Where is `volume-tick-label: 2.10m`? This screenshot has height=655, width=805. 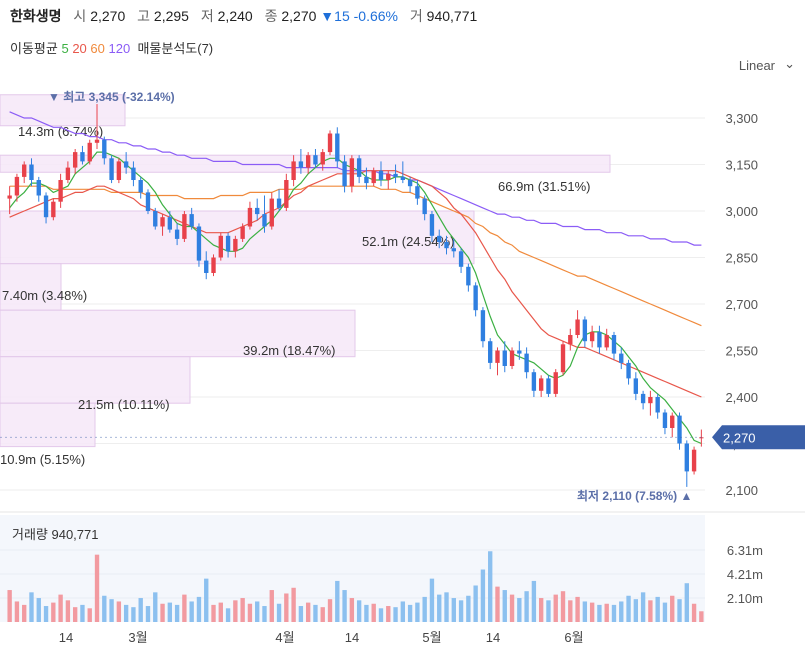 volume-tick-label: 2.10m is located at coordinates (745, 598).